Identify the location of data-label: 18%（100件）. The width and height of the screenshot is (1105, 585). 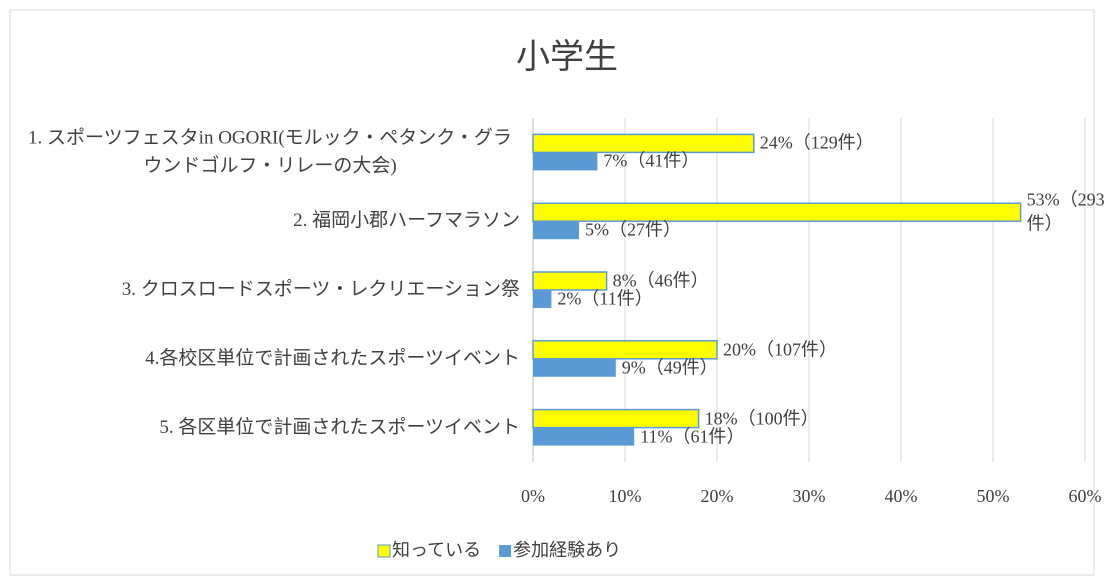
(761, 417).